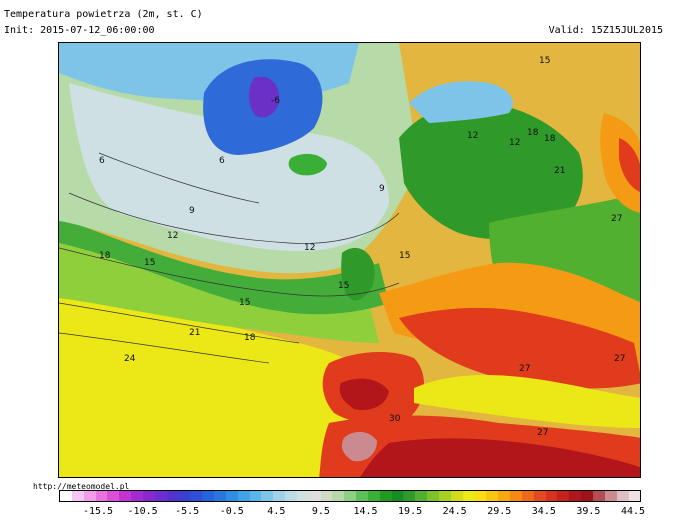 This screenshot has width=700, height=525. I want to click on scandinavia, so click(491, 171).